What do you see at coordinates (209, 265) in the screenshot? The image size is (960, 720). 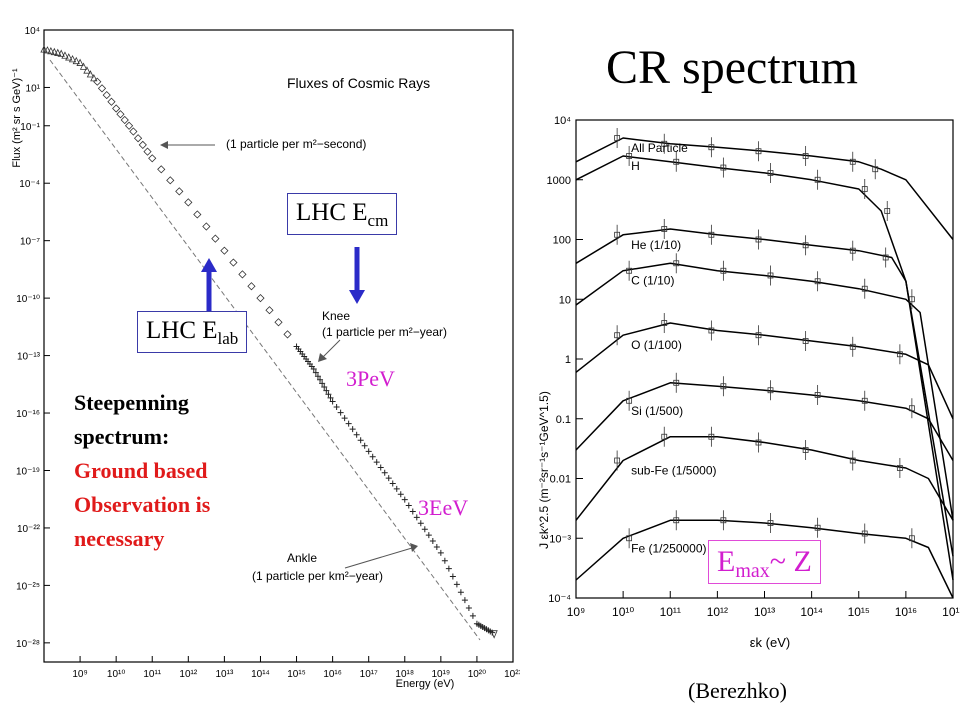 I see `arrow-up-head` at bounding box center [209, 265].